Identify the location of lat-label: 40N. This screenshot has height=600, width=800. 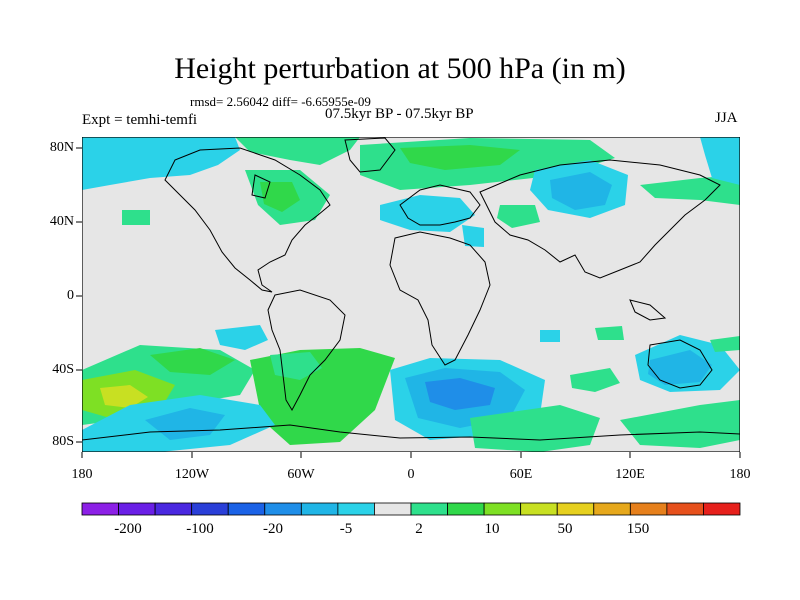
(61, 221).